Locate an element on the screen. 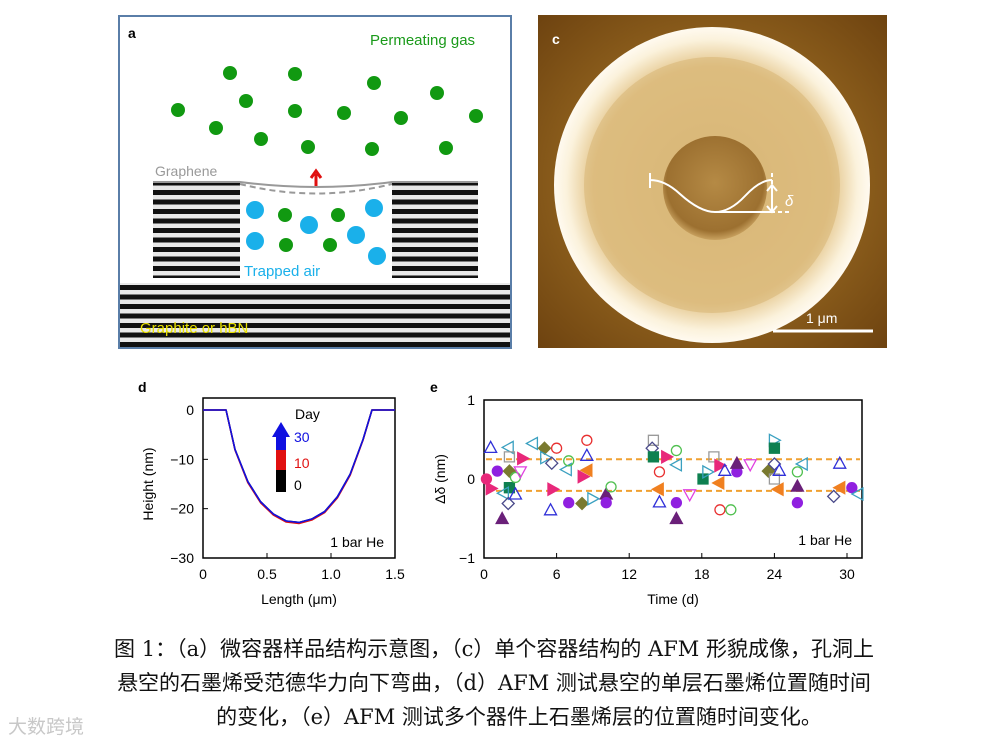 The width and height of the screenshot is (988, 747). substrate is located at coordinates (315, 315).